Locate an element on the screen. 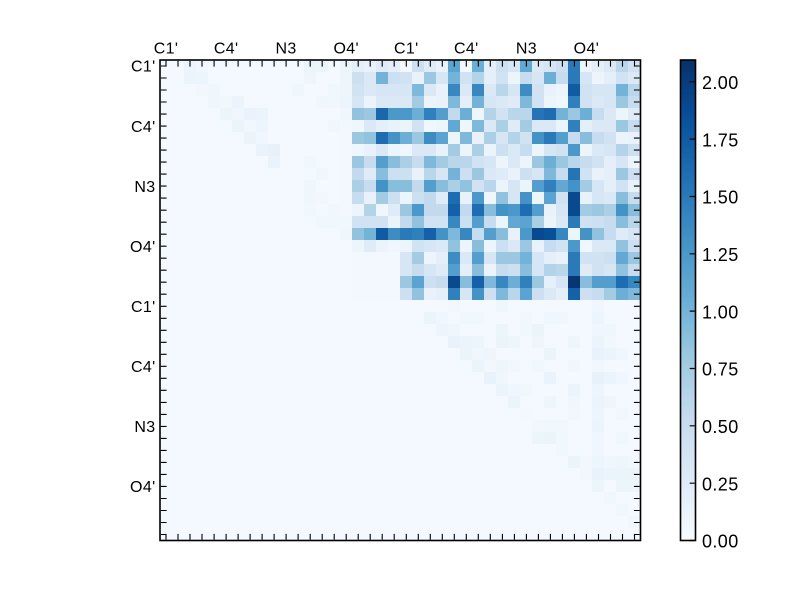 This screenshot has height=605, width=800. svg-text: 1.25 is located at coordinates (720, 255).